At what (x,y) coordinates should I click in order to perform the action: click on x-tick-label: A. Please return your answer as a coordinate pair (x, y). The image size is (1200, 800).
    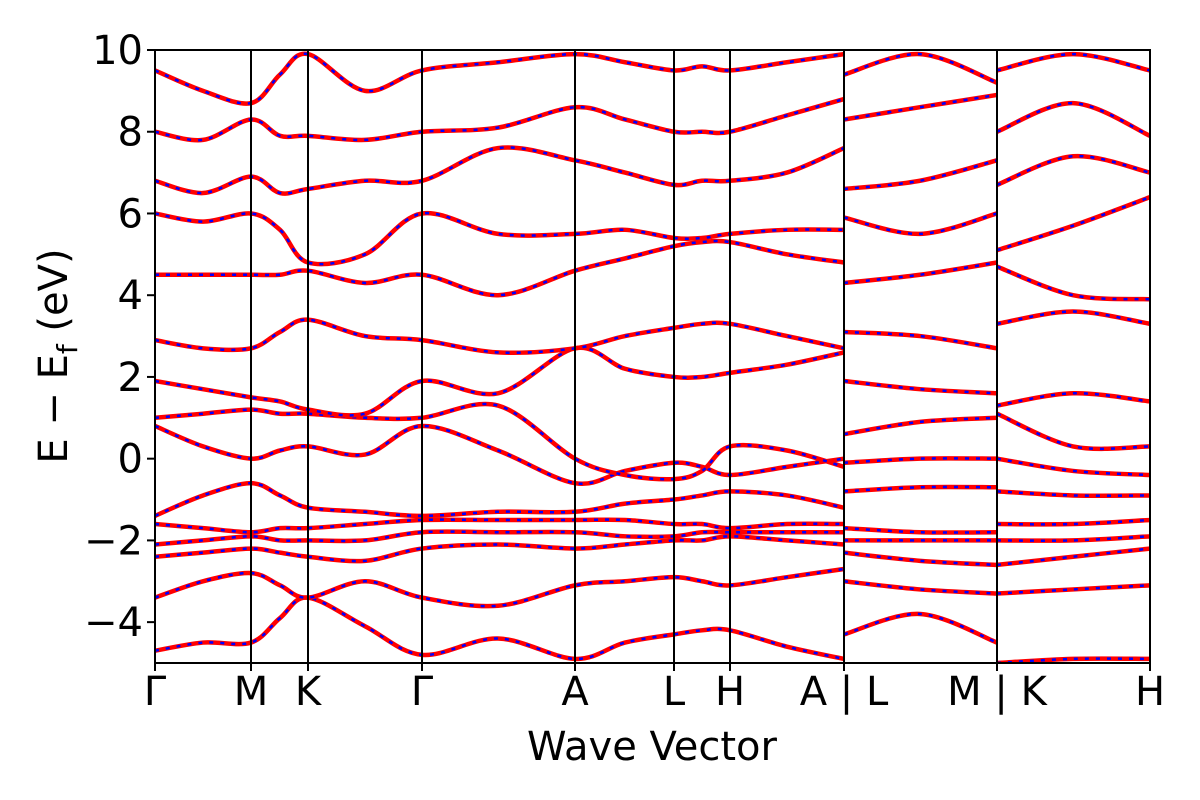
    Looking at the image, I should click on (575, 692).